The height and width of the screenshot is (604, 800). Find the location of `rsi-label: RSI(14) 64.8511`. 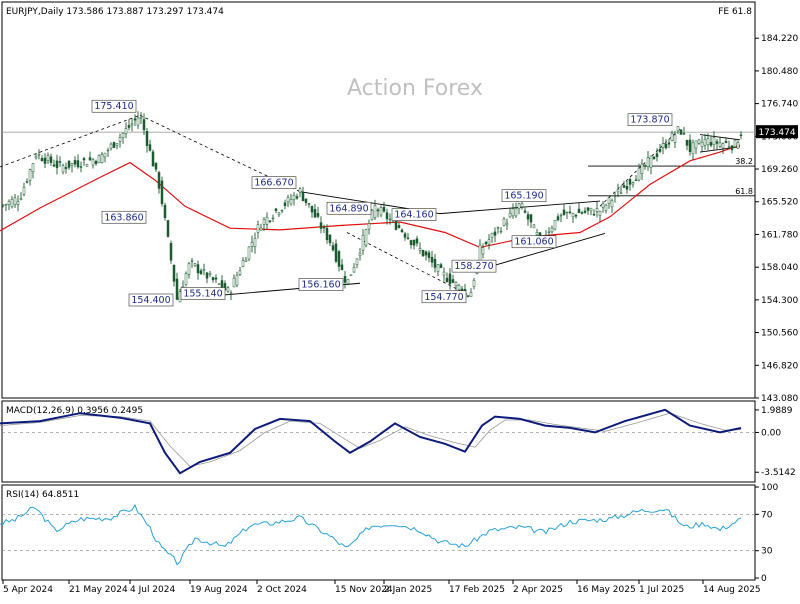

rsi-label: RSI(14) 64.8511 is located at coordinates (42, 495).